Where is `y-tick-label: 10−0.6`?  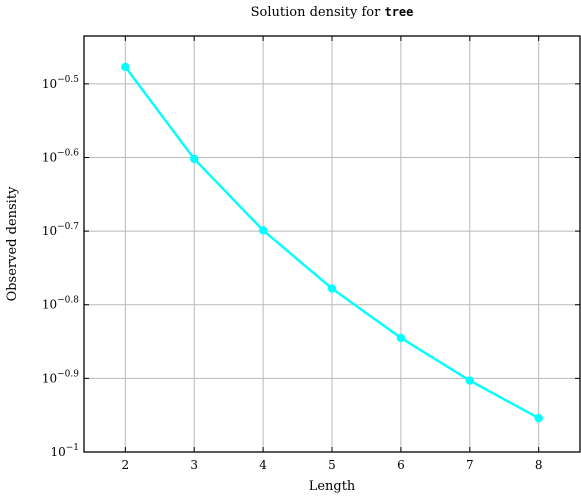 y-tick-label: 10−0.6 is located at coordinates (60, 156).